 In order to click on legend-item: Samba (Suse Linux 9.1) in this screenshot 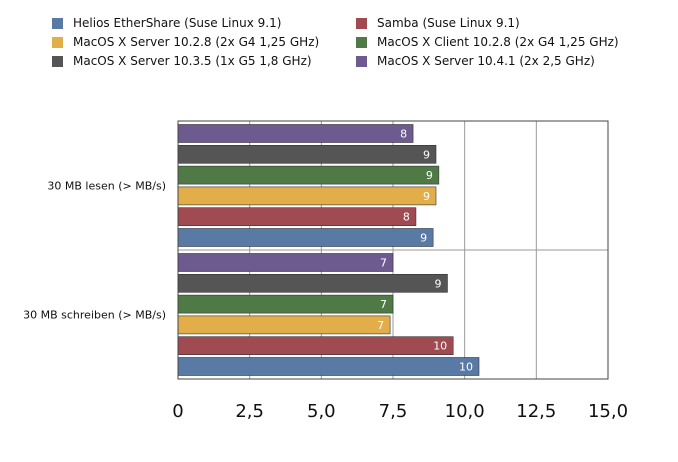, I will do `click(438, 23)`.